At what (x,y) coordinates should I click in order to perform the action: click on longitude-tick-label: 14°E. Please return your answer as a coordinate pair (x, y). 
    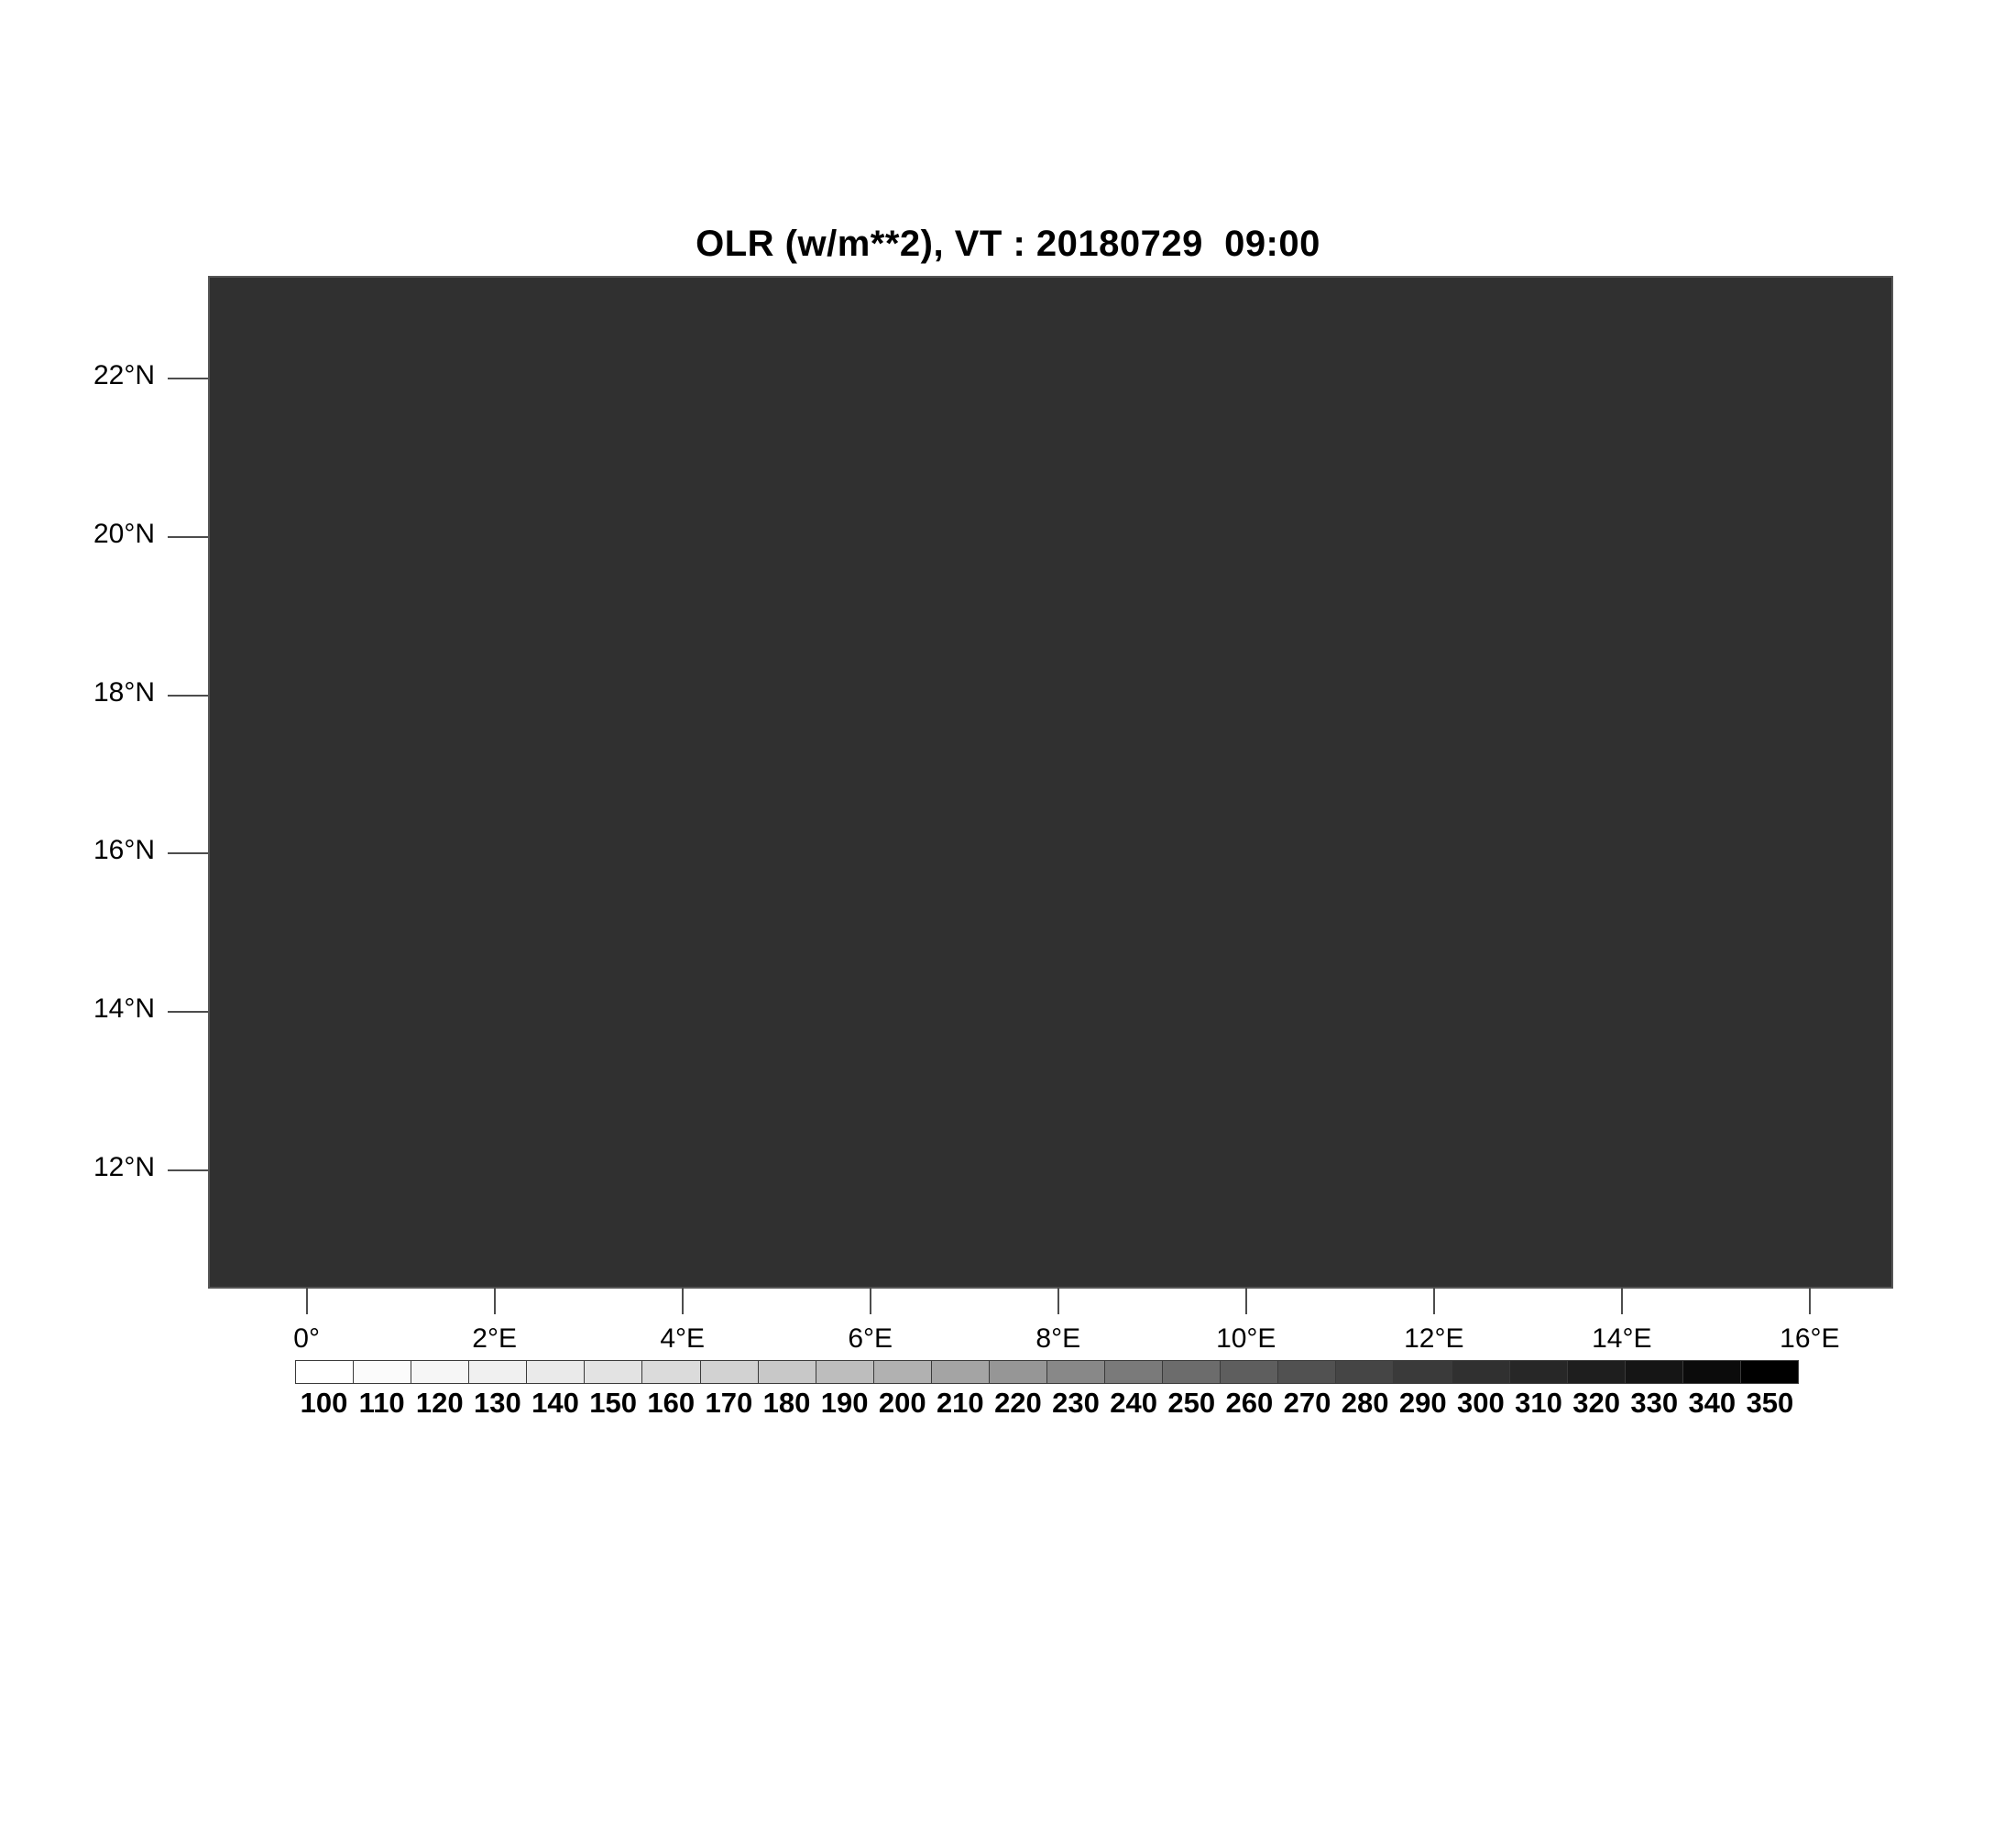
    Looking at the image, I should click on (1622, 1338).